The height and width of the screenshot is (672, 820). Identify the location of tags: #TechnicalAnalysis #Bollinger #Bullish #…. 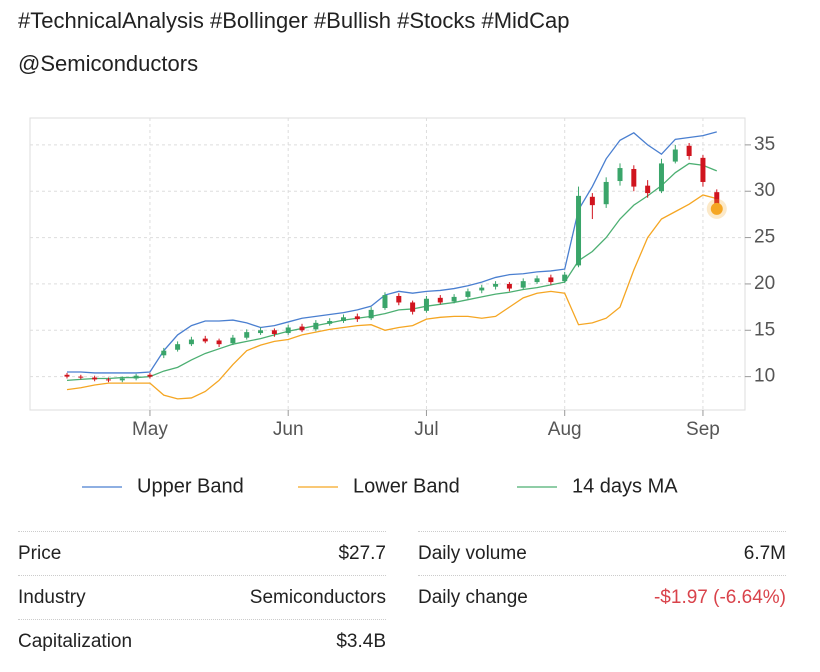
(294, 20).